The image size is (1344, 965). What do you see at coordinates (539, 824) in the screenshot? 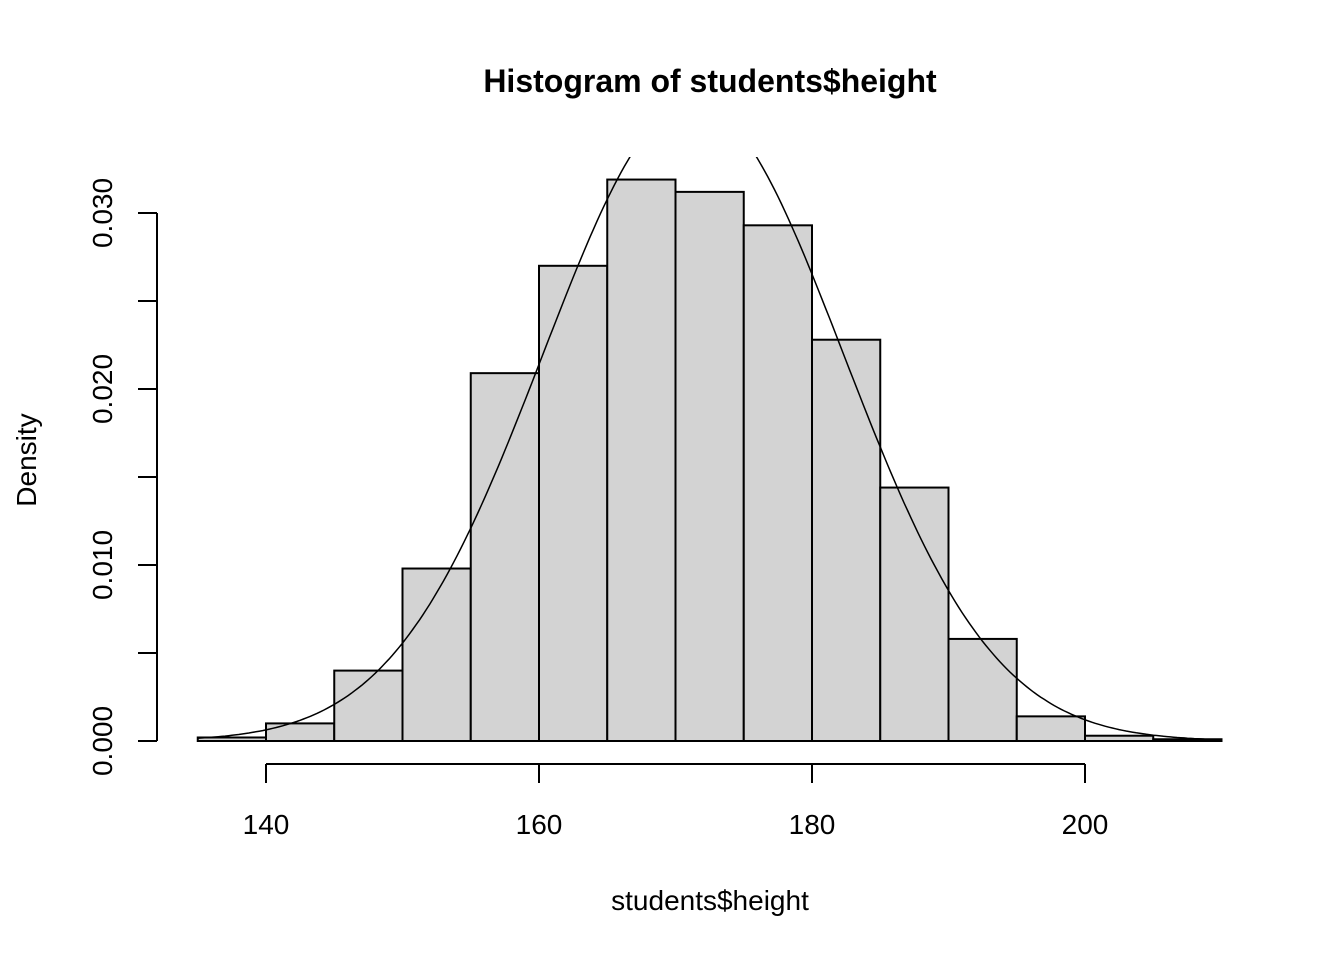
I see `x-tick-label: 160` at bounding box center [539, 824].